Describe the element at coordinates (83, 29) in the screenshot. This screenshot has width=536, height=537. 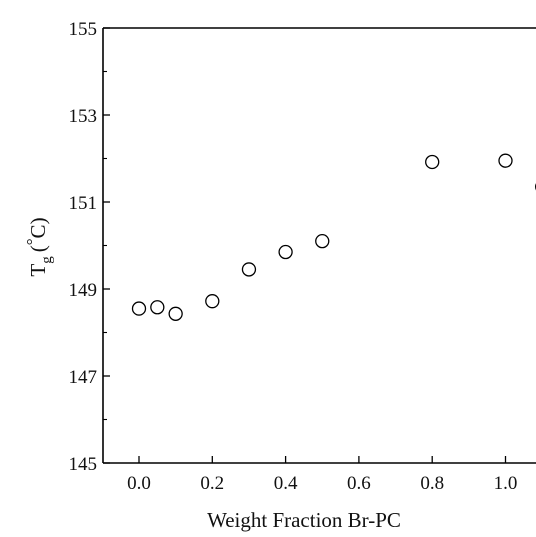
I see `y-tick-label: 155` at that location.